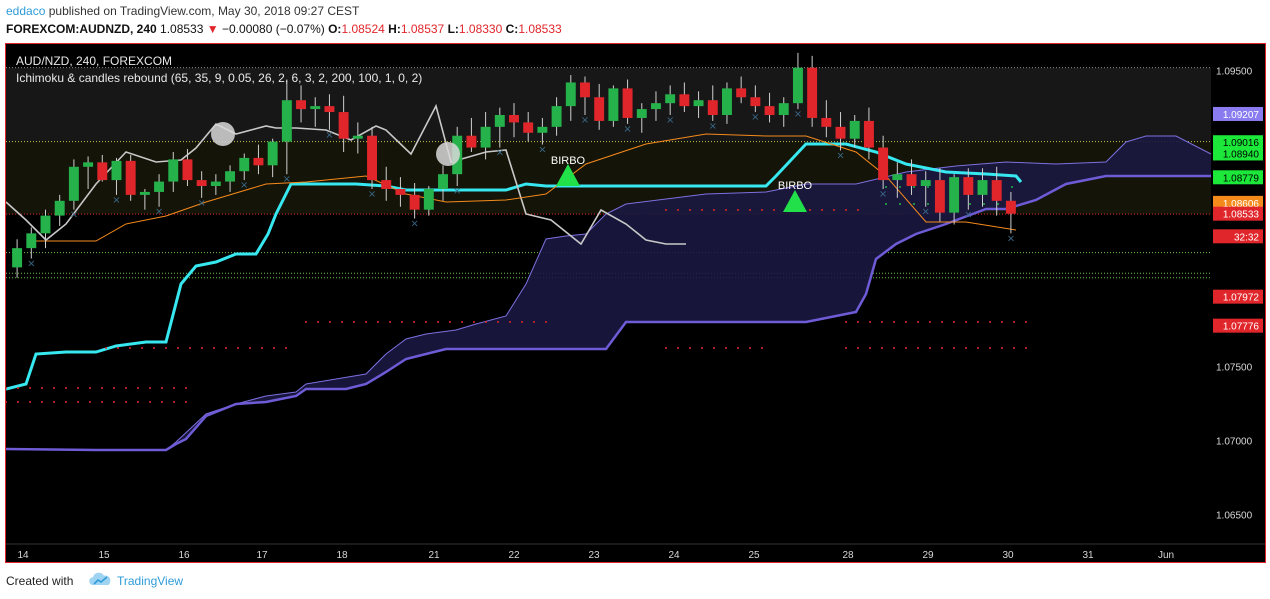 The height and width of the screenshot is (599, 1270). Describe the element at coordinates (1241, 143) in the screenshot. I see `price-badge-label: 1.09016` at that location.